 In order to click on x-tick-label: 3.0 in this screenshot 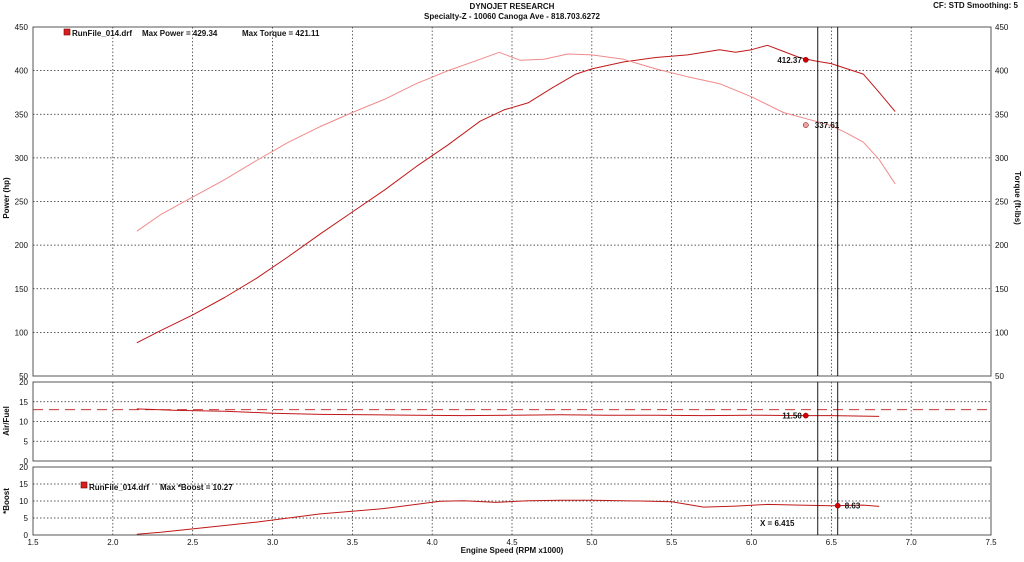, I will do `click(273, 542)`.